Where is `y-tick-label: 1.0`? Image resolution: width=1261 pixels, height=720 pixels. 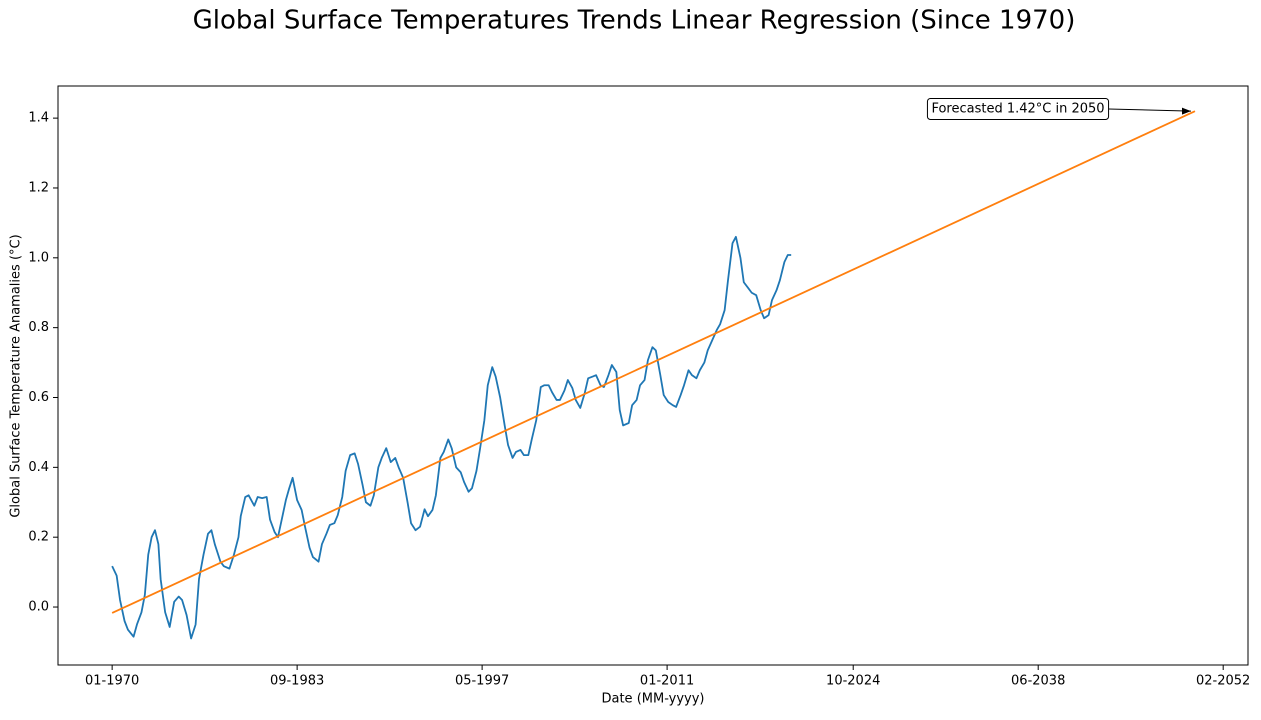 y-tick-label: 1.0 is located at coordinates (38, 257).